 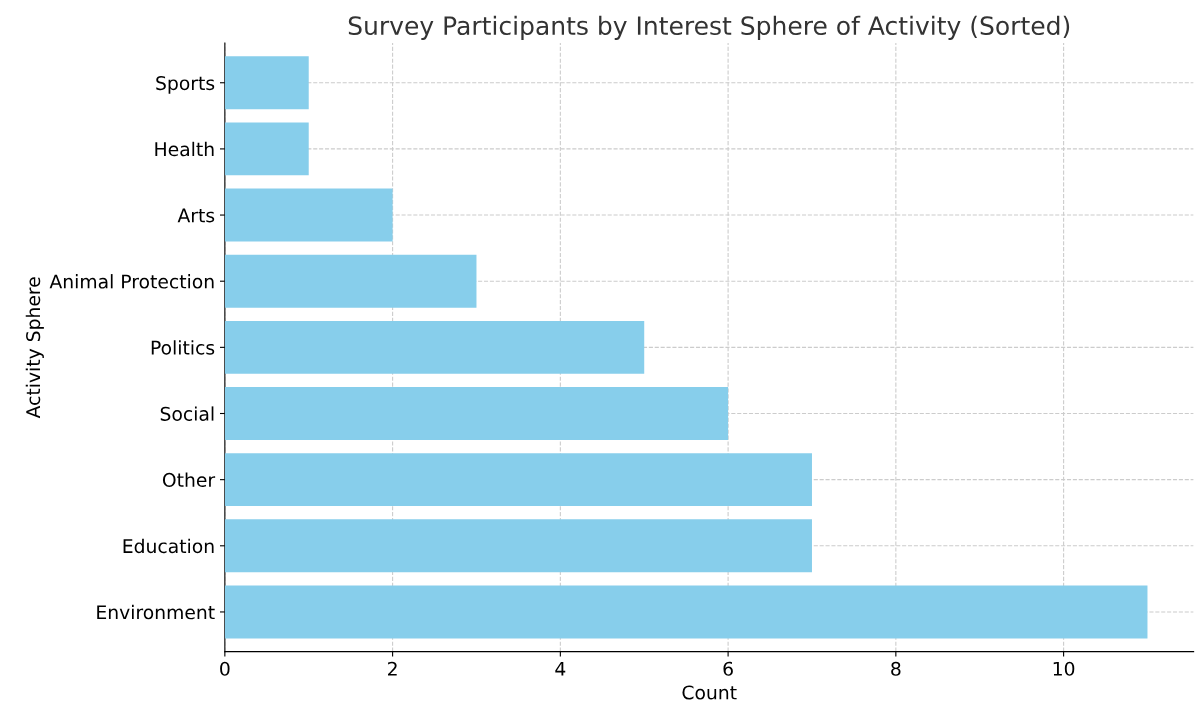 I want to click on y-tick-label: Environment, so click(x=156, y=612).